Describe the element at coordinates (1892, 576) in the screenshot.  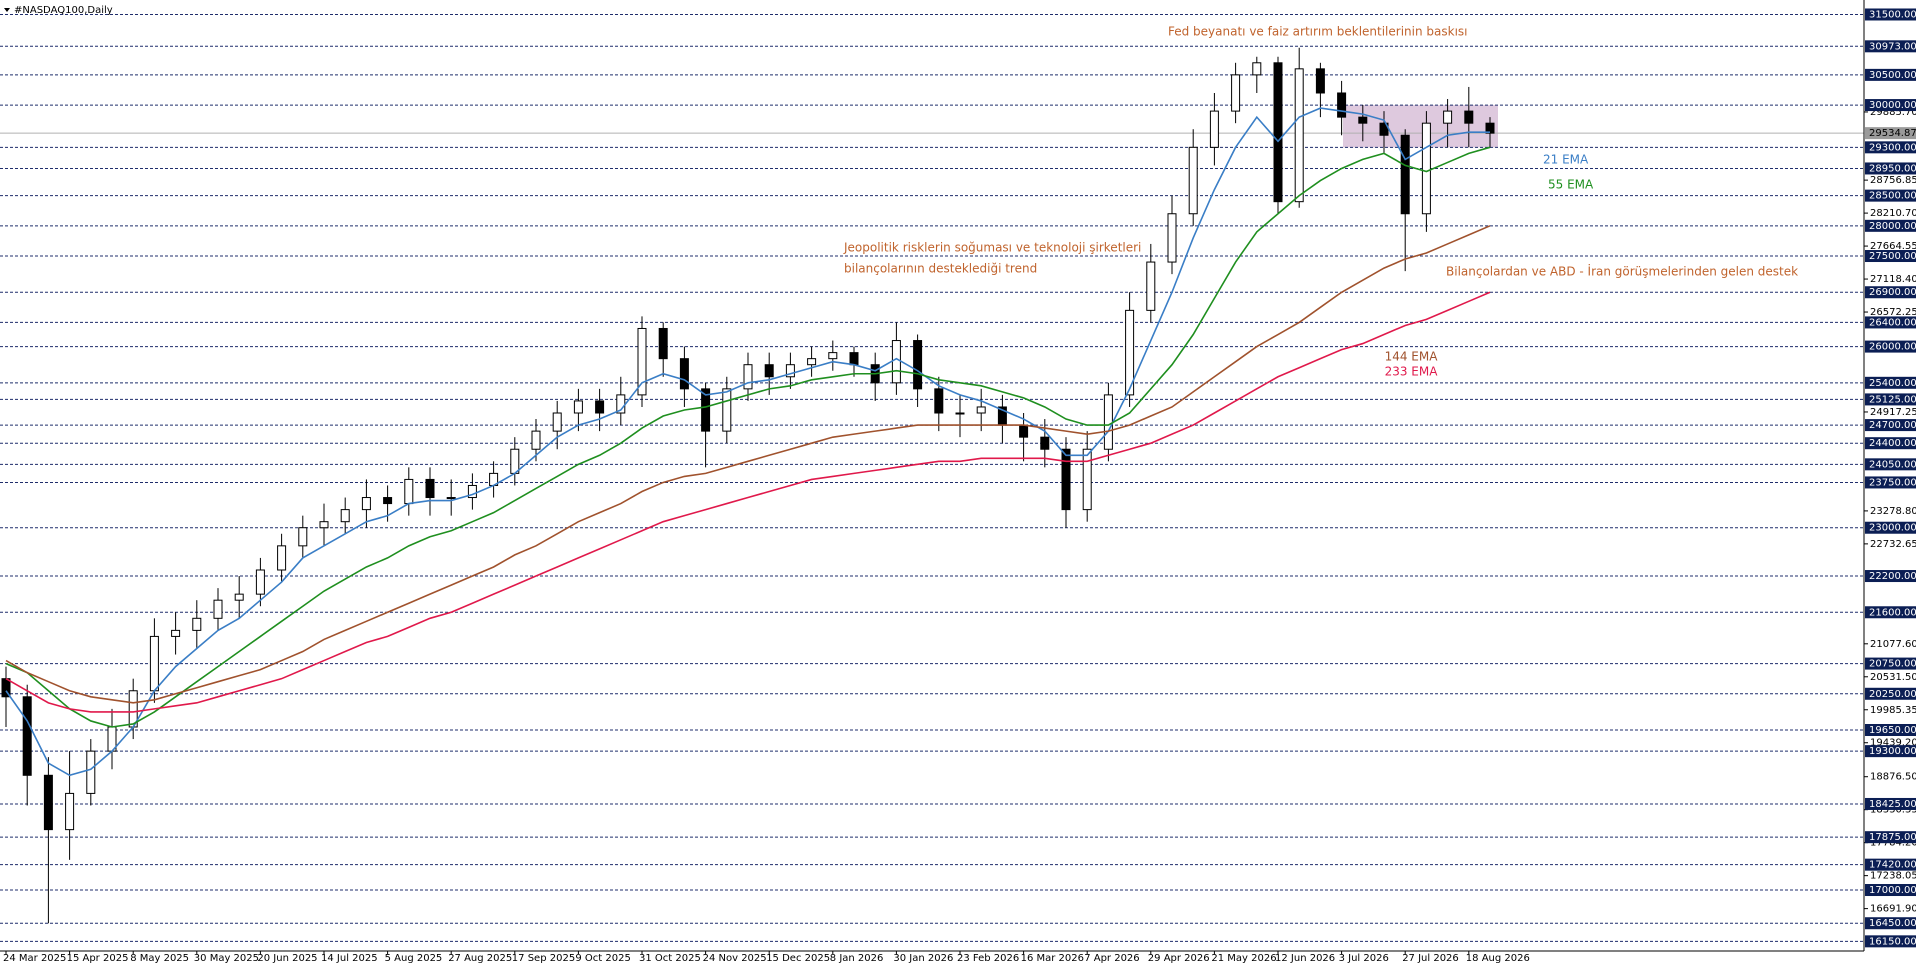
I see `level-label: 22200.00` at that location.